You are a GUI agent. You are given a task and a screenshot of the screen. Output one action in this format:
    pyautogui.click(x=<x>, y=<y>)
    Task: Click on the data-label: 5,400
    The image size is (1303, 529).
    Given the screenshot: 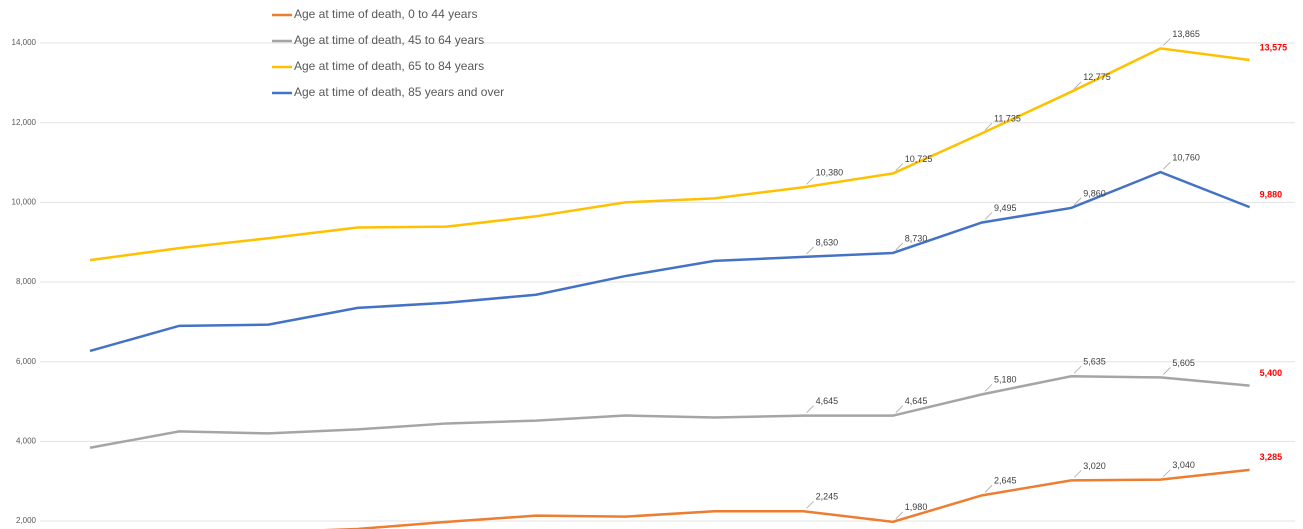 What is the action you would take?
    pyautogui.click(x=1271, y=373)
    